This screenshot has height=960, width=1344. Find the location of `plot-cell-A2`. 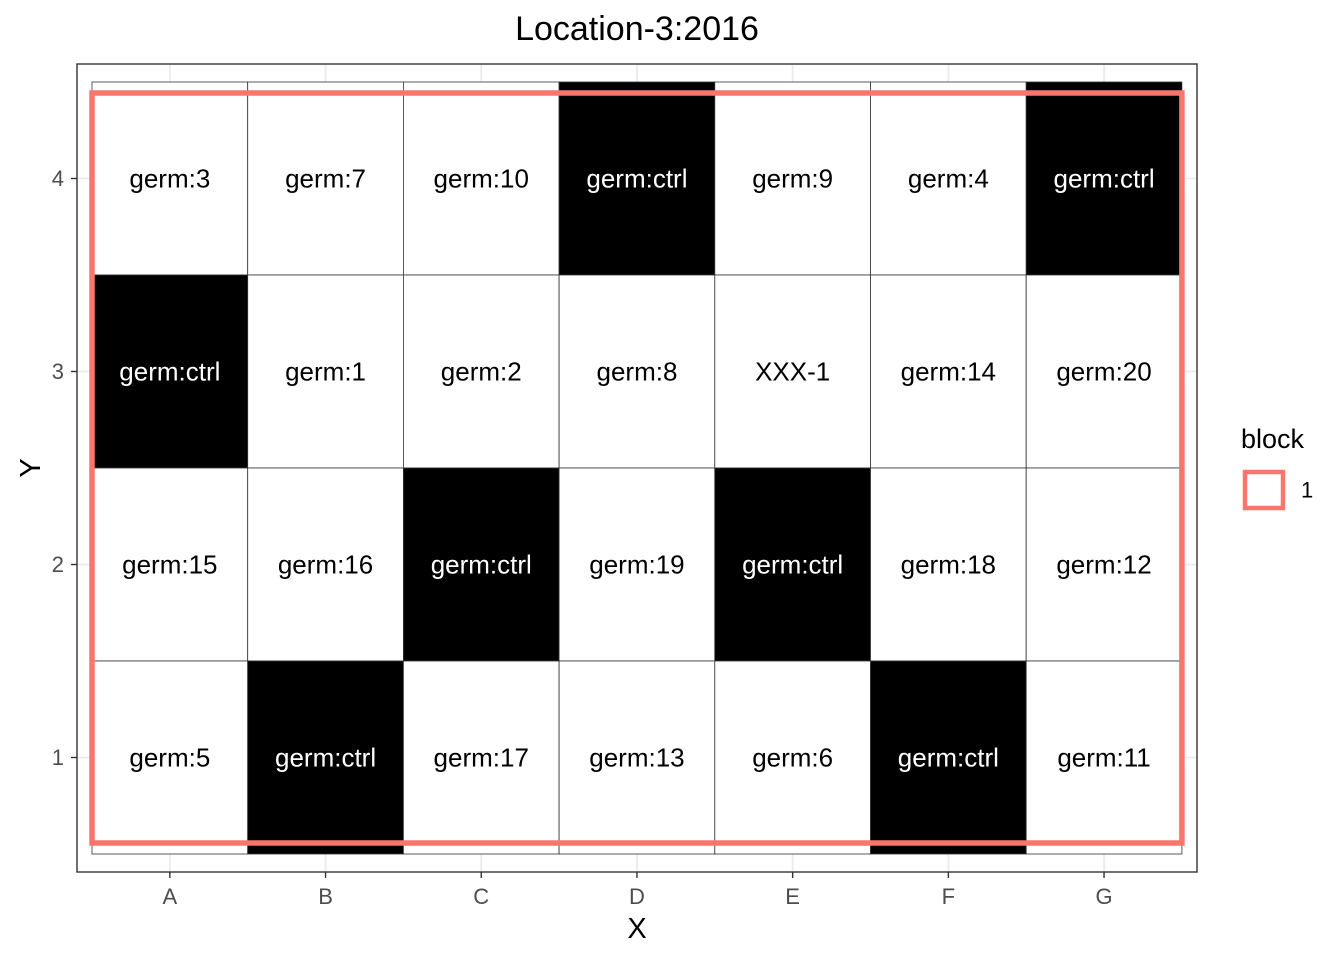

plot-cell-A2 is located at coordinates (170, 564).